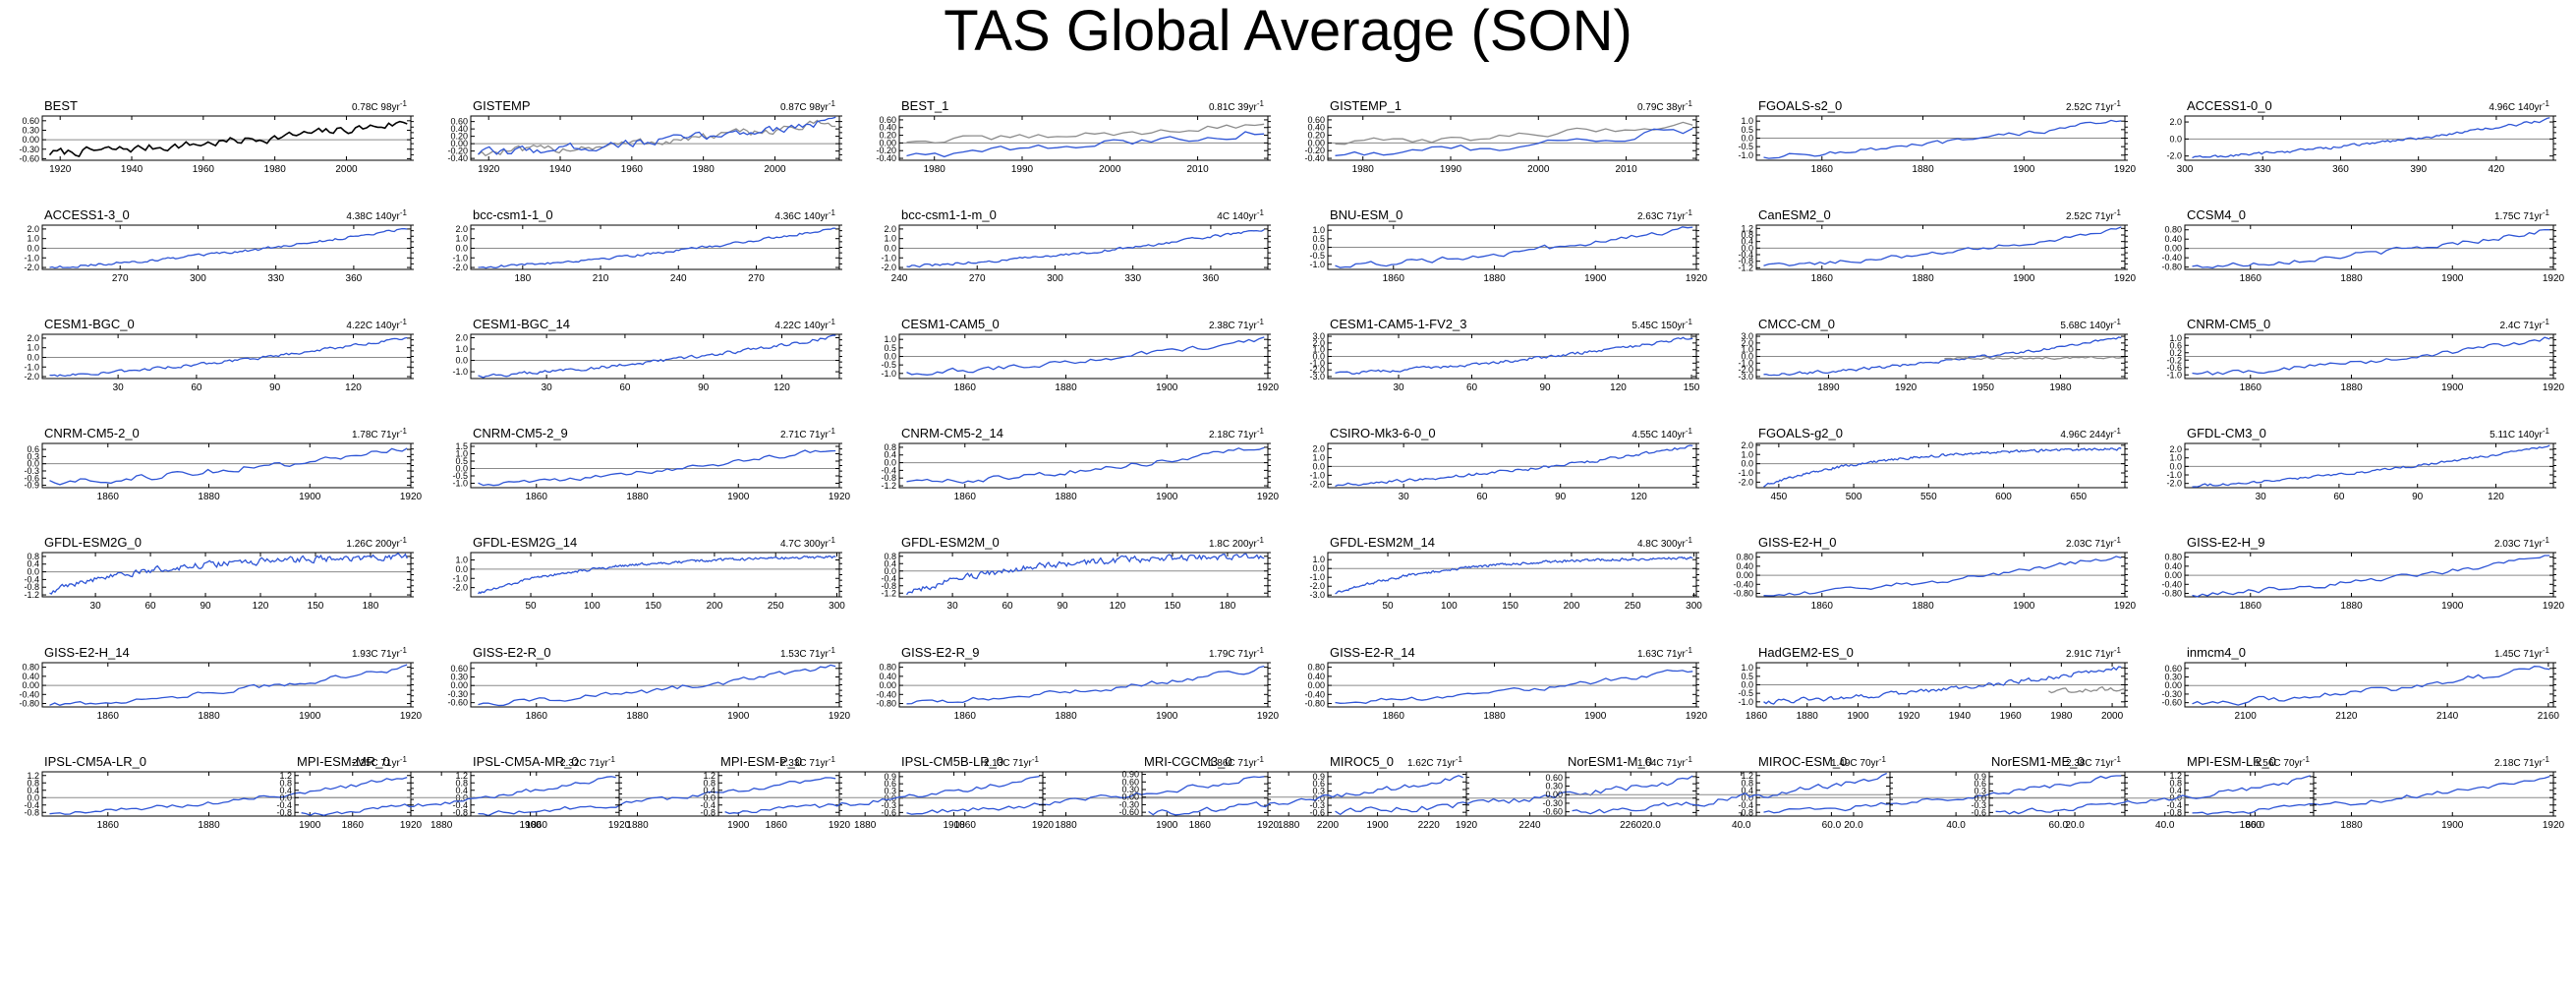 This screenshot has width=2576, height=996. Describe the element at coordinates (459, 677) in the screenshot. I see `y-tick-label: 0.30` at that location.